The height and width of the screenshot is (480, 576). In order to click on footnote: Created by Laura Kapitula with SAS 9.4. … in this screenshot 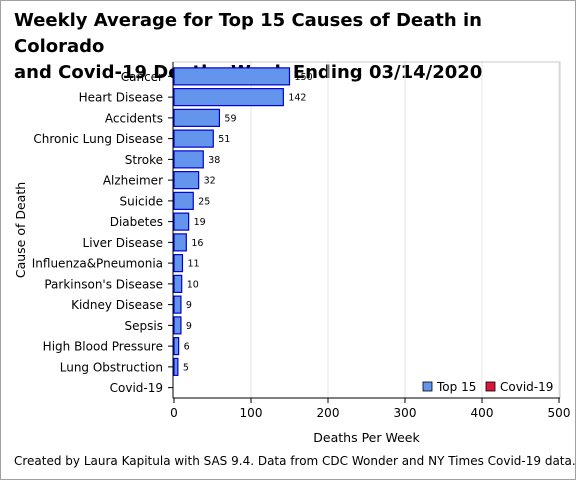, I will do `click(295, 461)`.